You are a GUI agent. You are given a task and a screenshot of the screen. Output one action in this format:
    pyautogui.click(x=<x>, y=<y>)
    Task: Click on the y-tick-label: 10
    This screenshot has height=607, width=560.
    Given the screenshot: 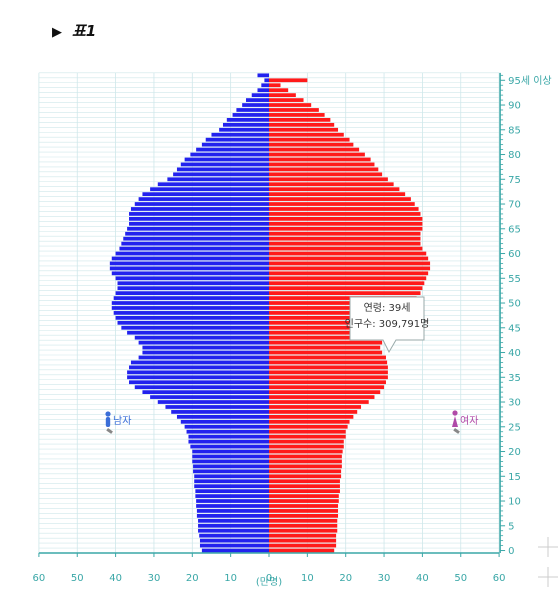 What is the action you would take?
    pyautogui.click(x=514, y=502)
    